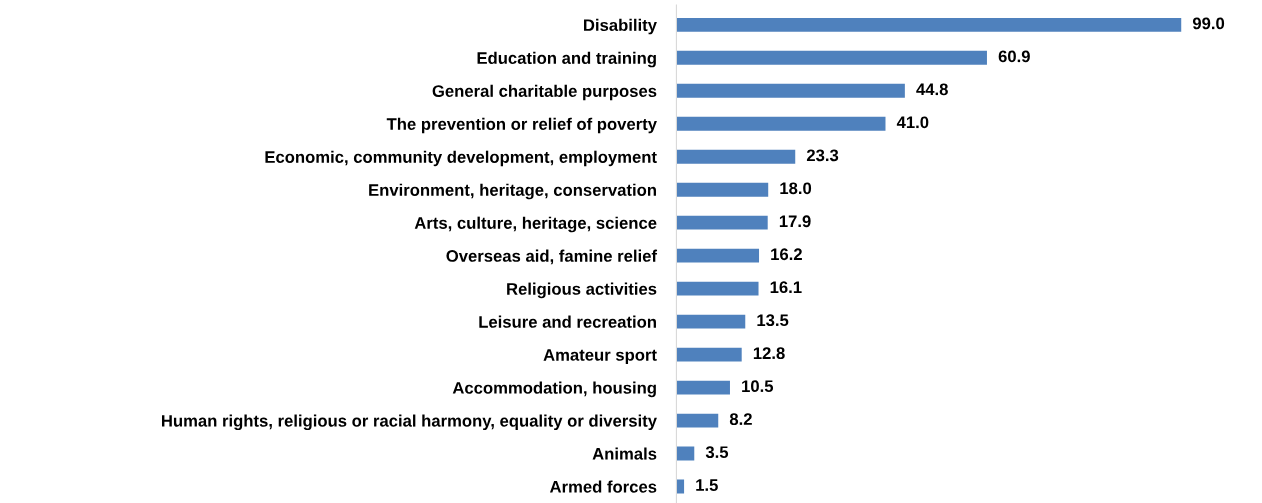 Image resolution: width=1262 pixels, height=503 pixels. I want to click on data-label: 18.0, so click(796, 188).